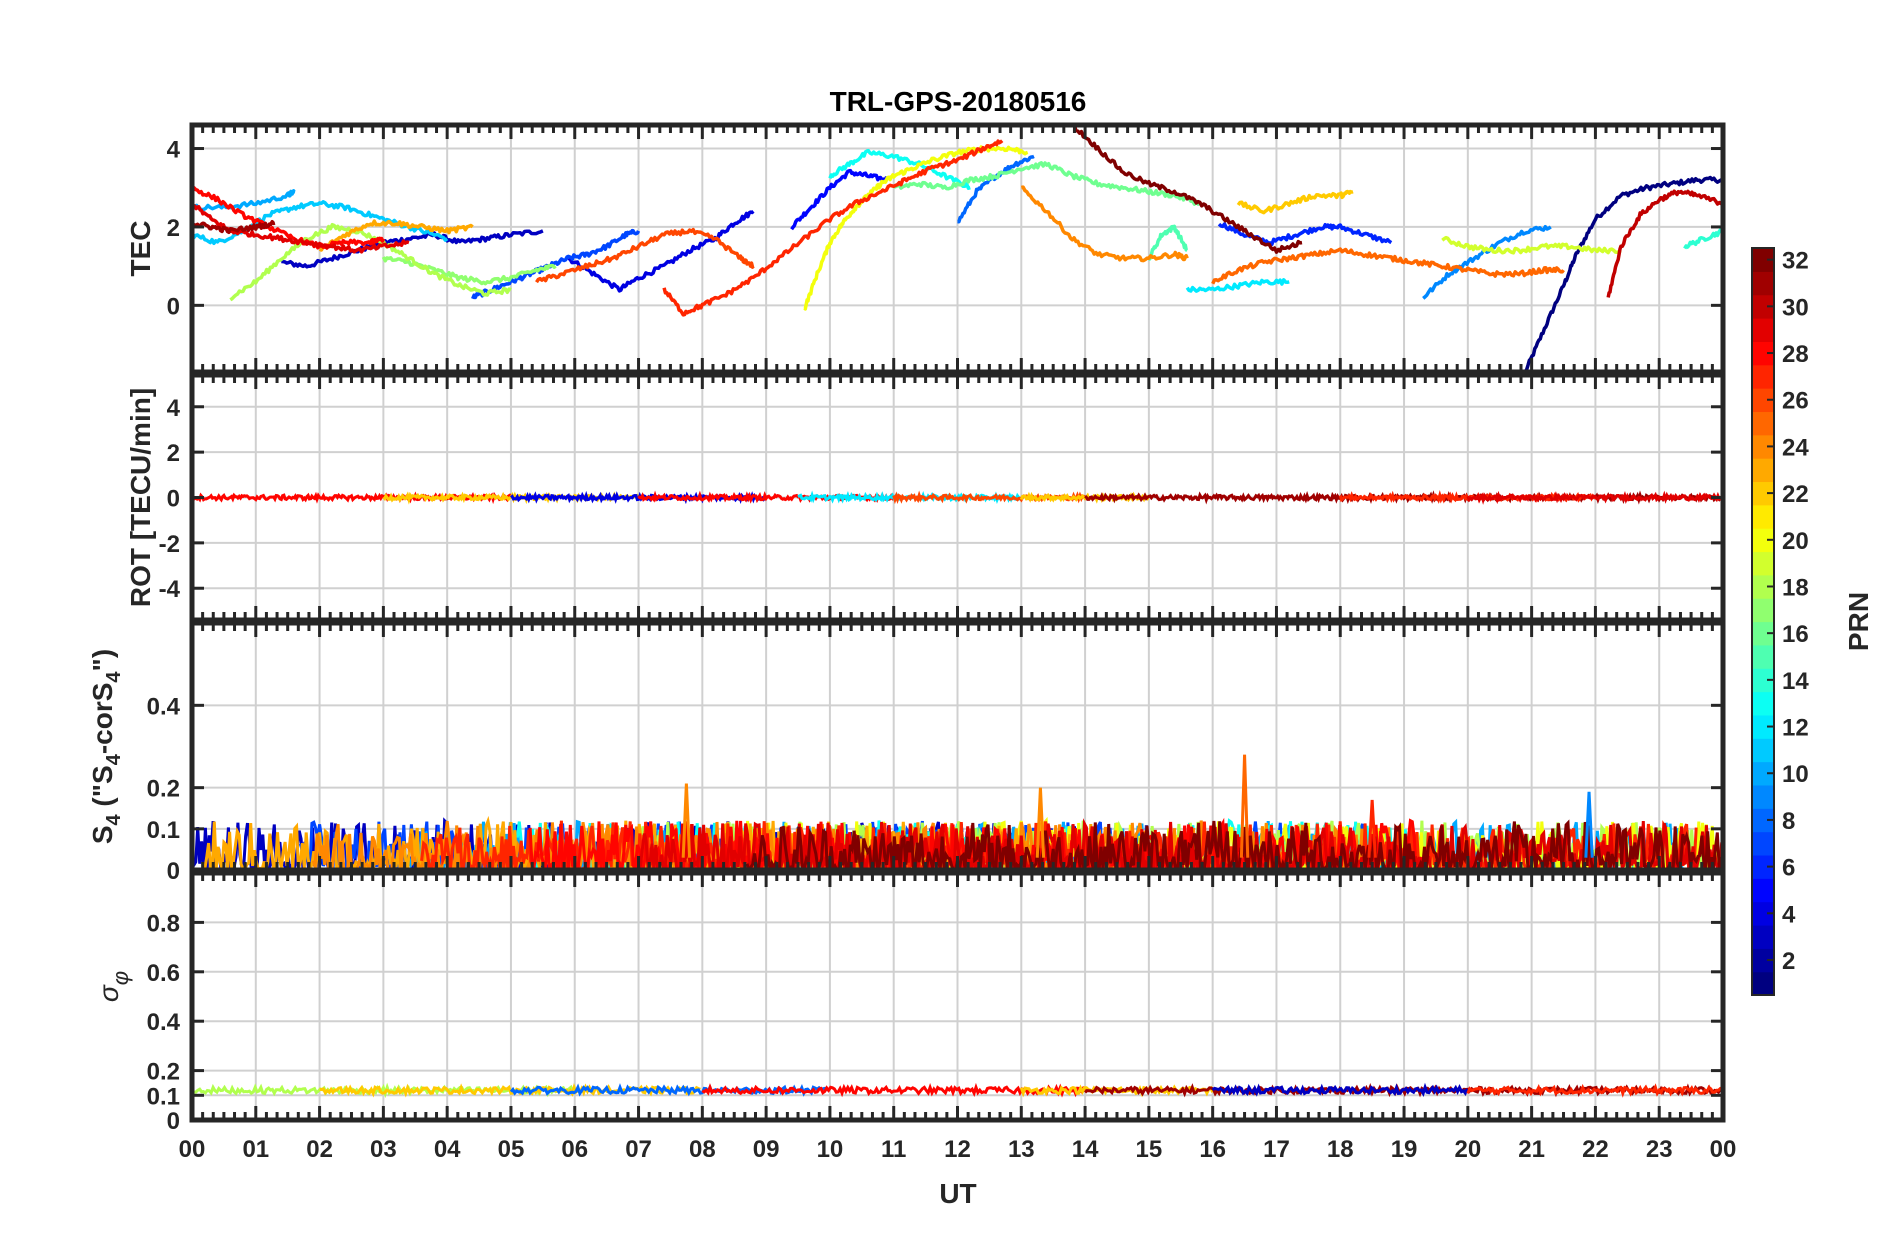 This screenshot has height=1236, width=1902. Describe the element at coordinates (957, 497) in the screenshot. I see `plot-area-rot` at that location.